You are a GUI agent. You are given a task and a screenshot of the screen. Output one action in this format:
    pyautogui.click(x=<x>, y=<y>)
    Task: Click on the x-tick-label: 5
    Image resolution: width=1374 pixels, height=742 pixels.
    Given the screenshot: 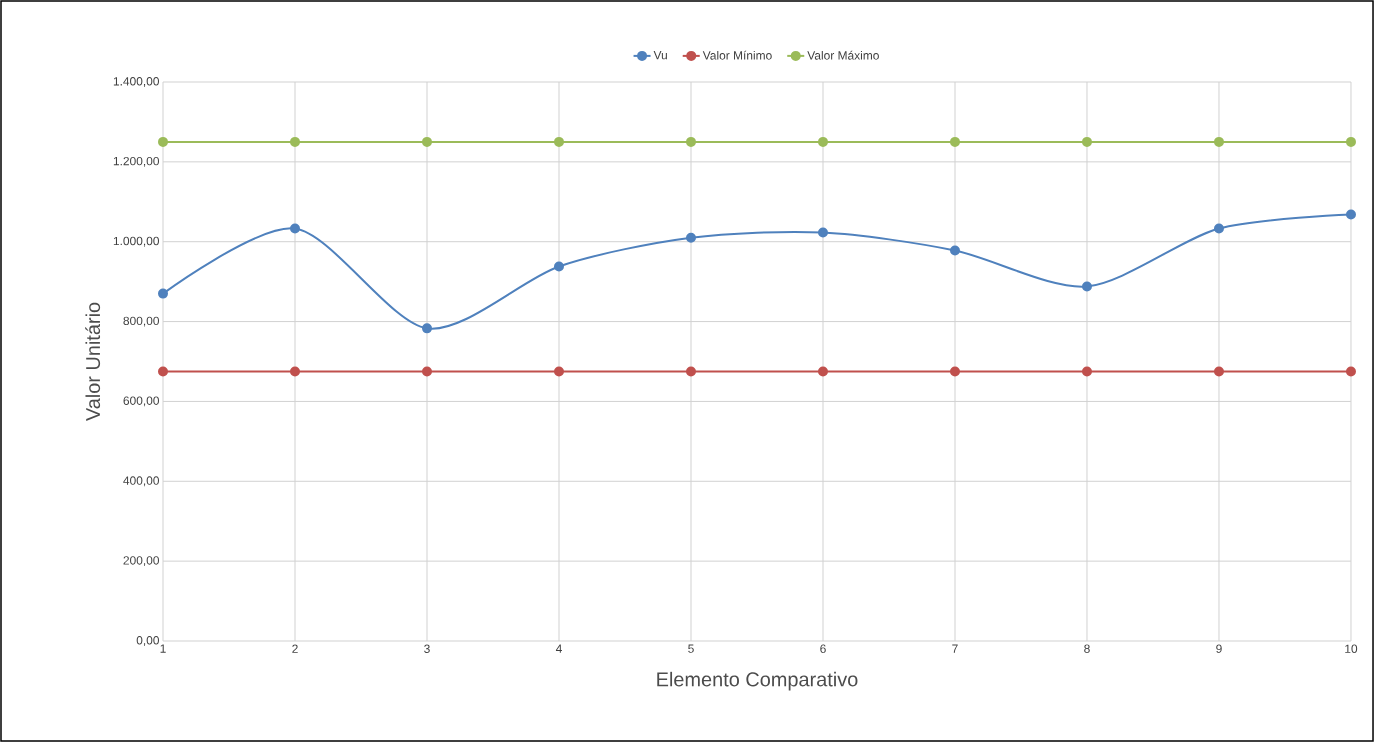 What is the action you would take?
    pyautogui.click(x=691, y=648)
    